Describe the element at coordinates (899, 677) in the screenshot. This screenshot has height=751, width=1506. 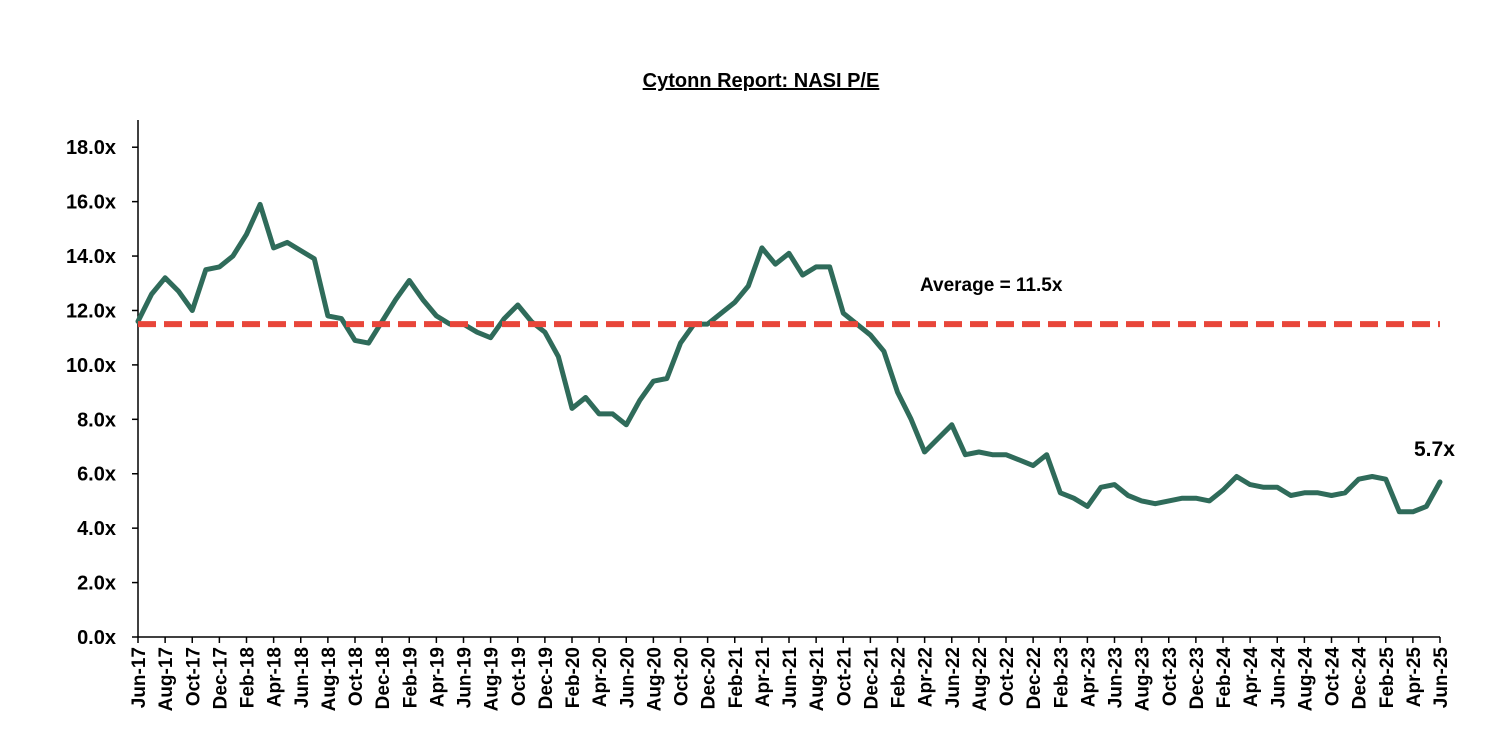
I see `x-tick-label: Feb-22` at that location.